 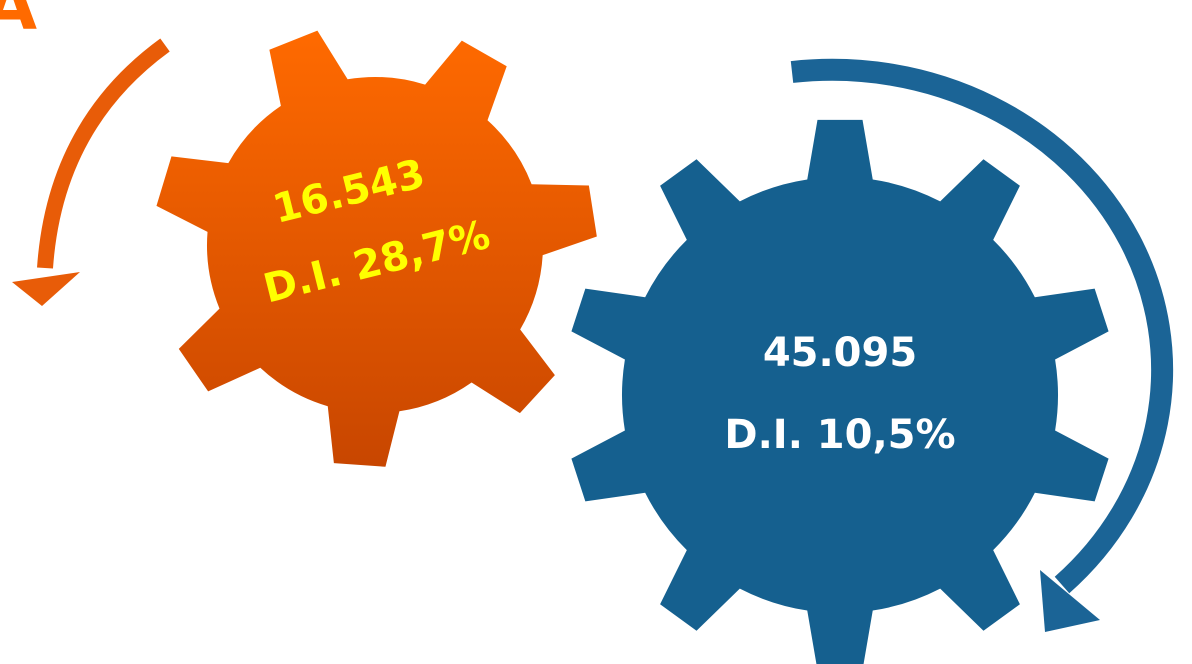 What do you see at coordinates (103, 153) in the screenshot?
I see `orange-arrow` at bounding box center [103, 153].